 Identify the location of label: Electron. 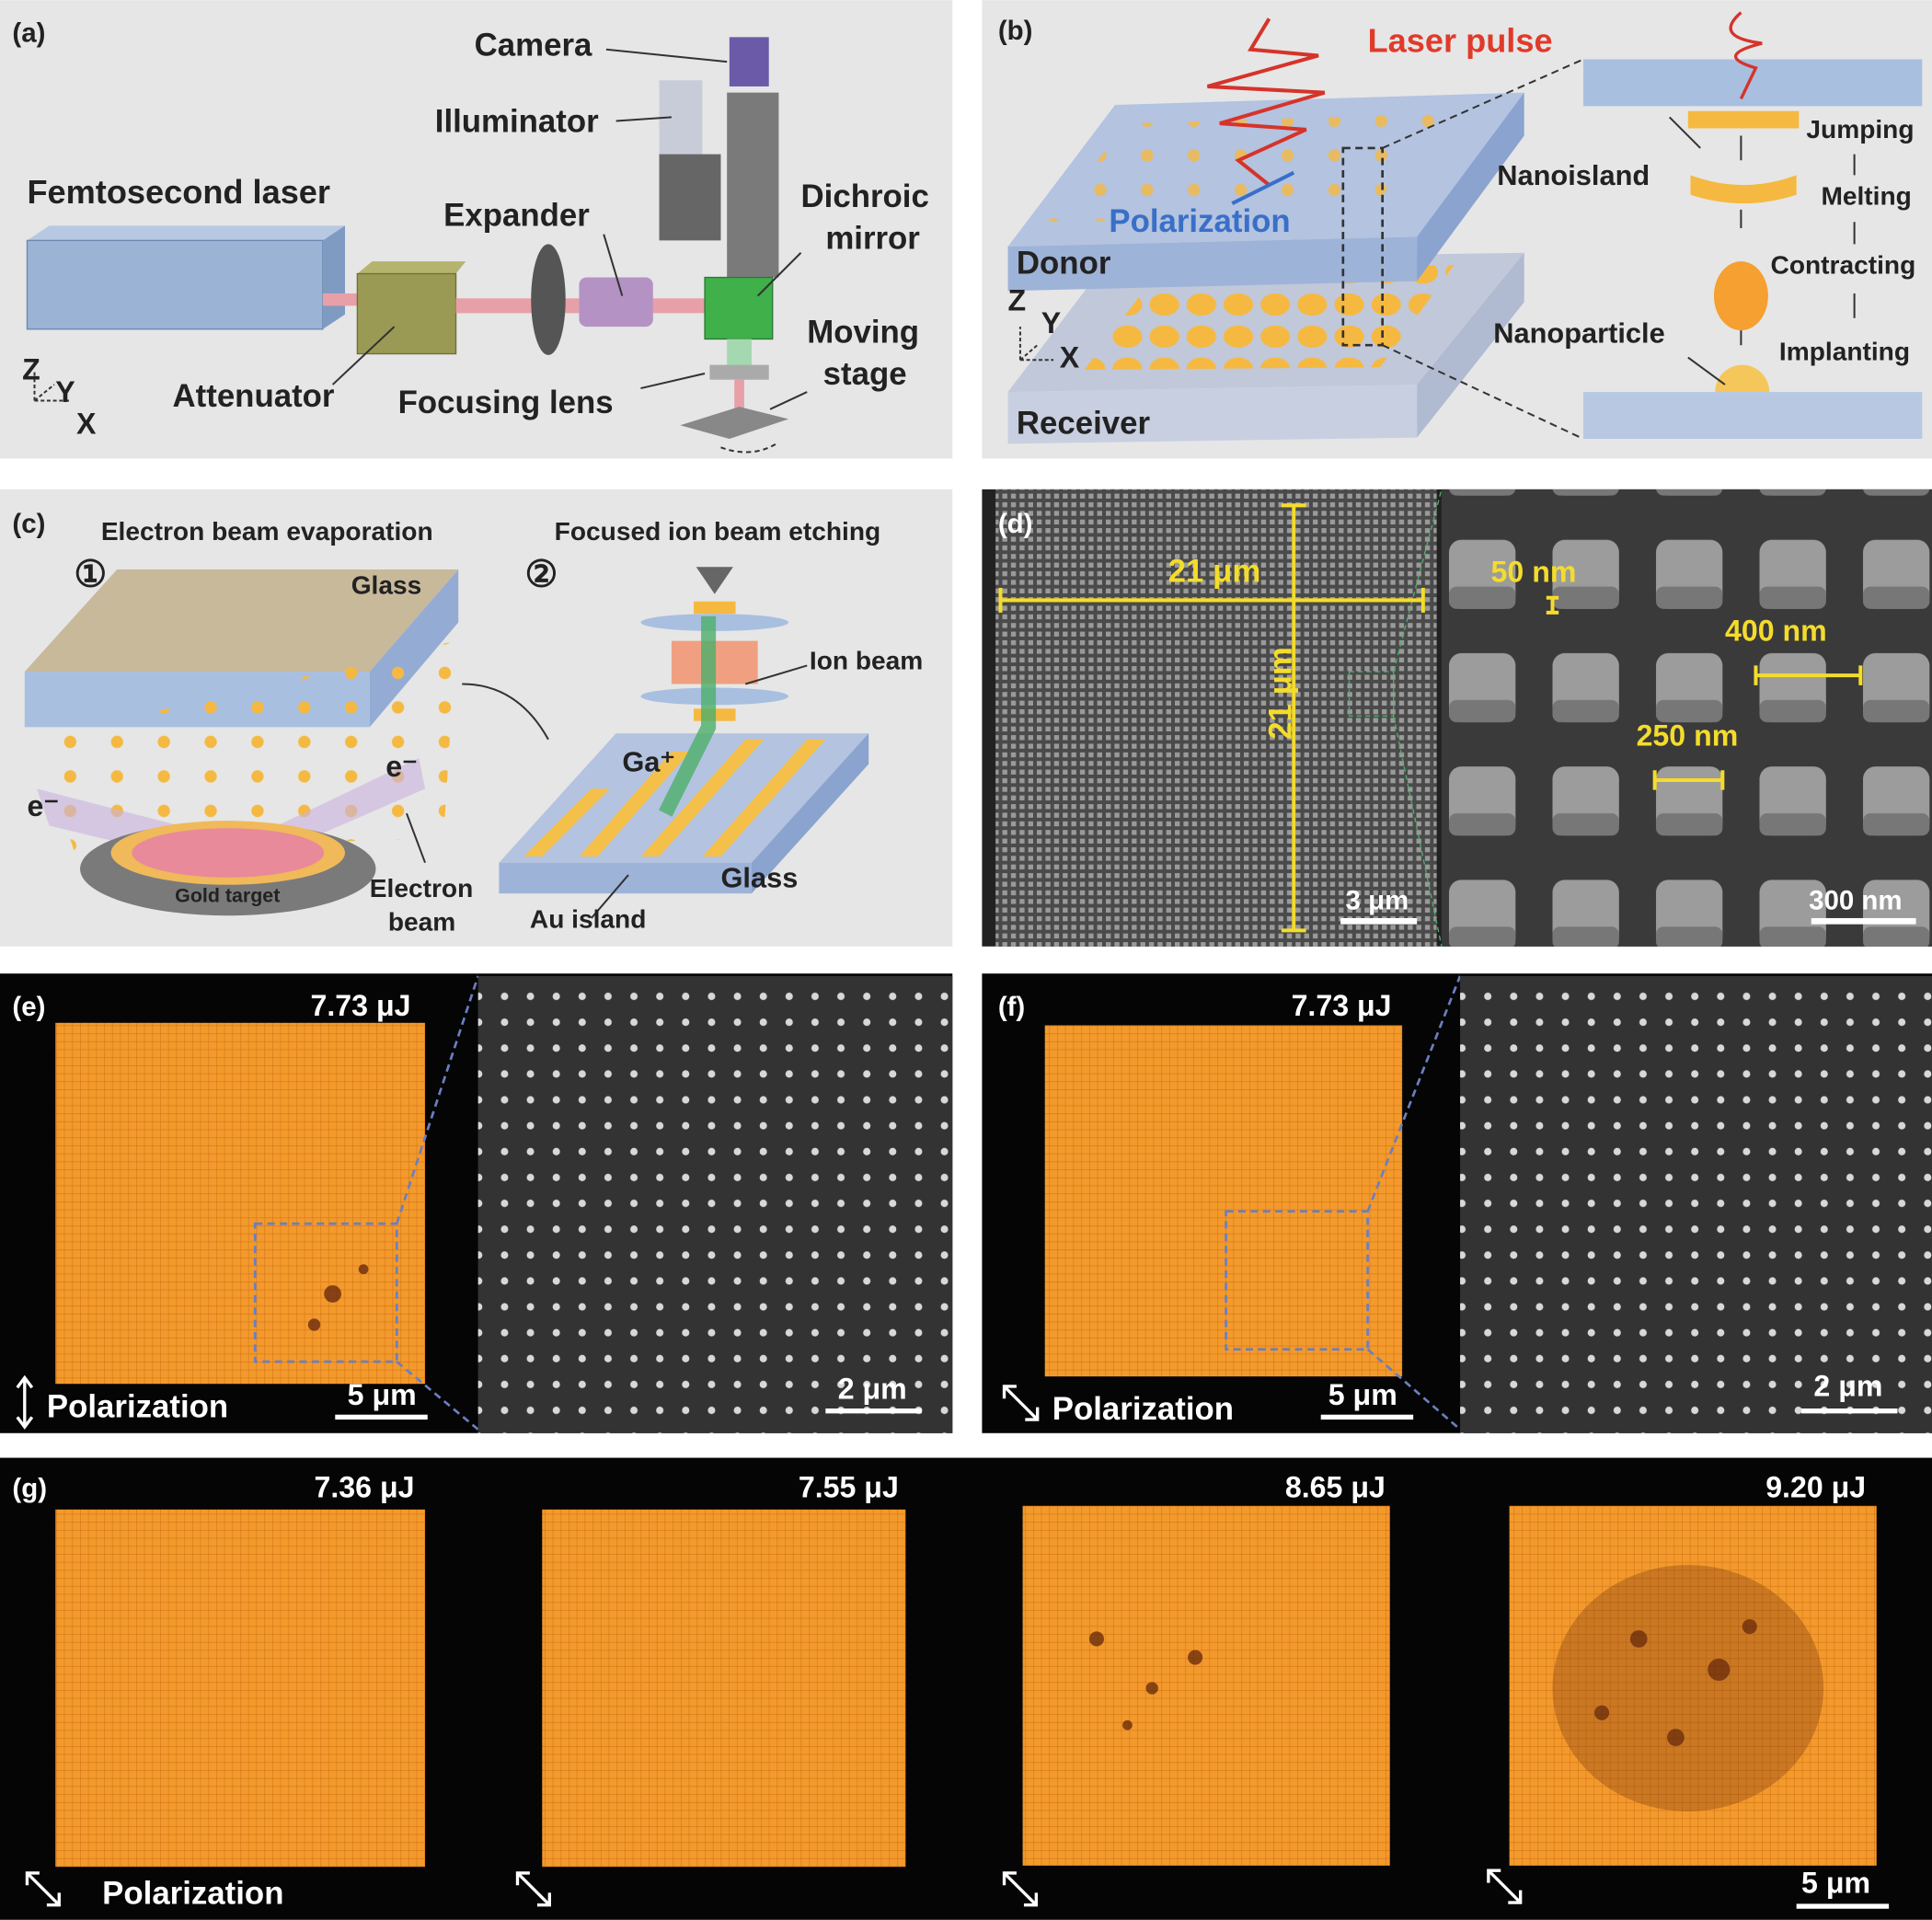
(421, 888).